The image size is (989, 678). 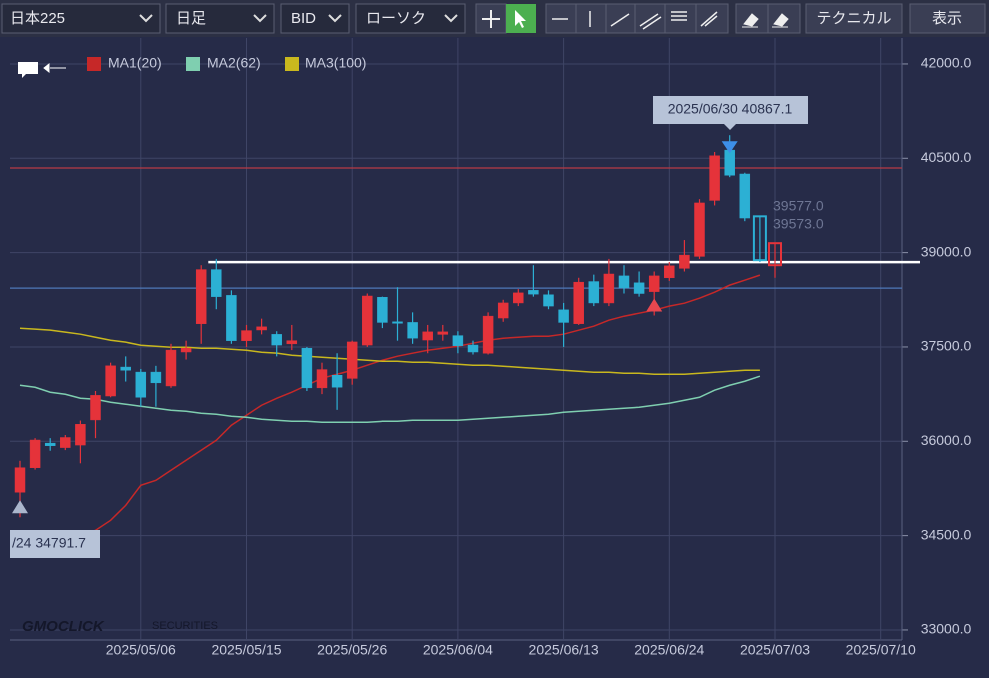 What do you see at coordinates (946, 534) in the screenshot?
I see `y-tick-label: 34500.0` at bounding box center [946, 534].